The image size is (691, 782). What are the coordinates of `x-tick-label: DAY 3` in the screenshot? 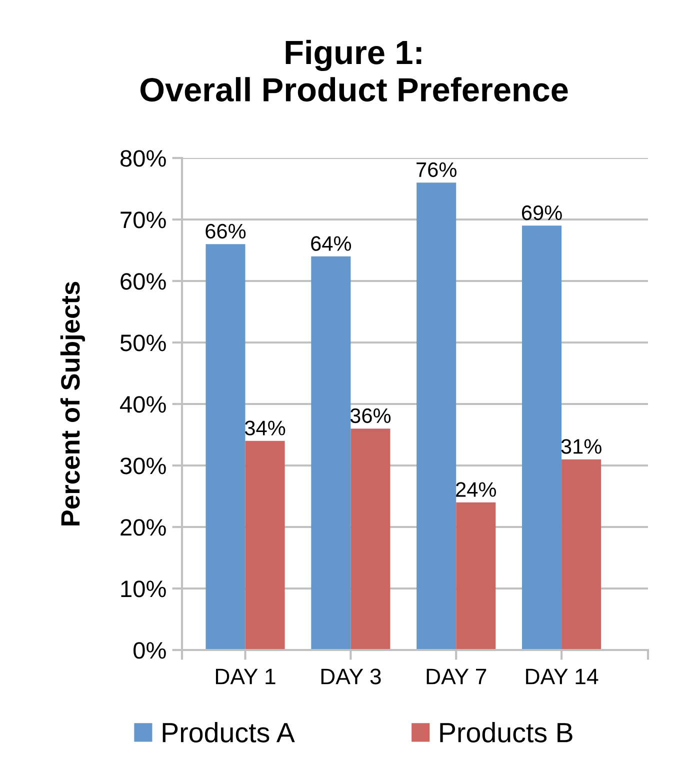 It's located at (351, 676).